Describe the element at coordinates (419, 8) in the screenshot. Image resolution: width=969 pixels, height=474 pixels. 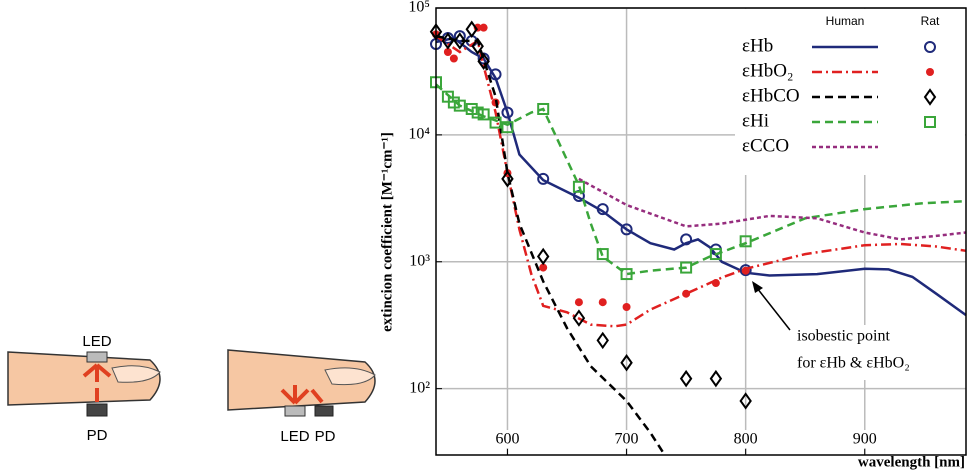
I see `y-tick-label: 10⁵` at that location.